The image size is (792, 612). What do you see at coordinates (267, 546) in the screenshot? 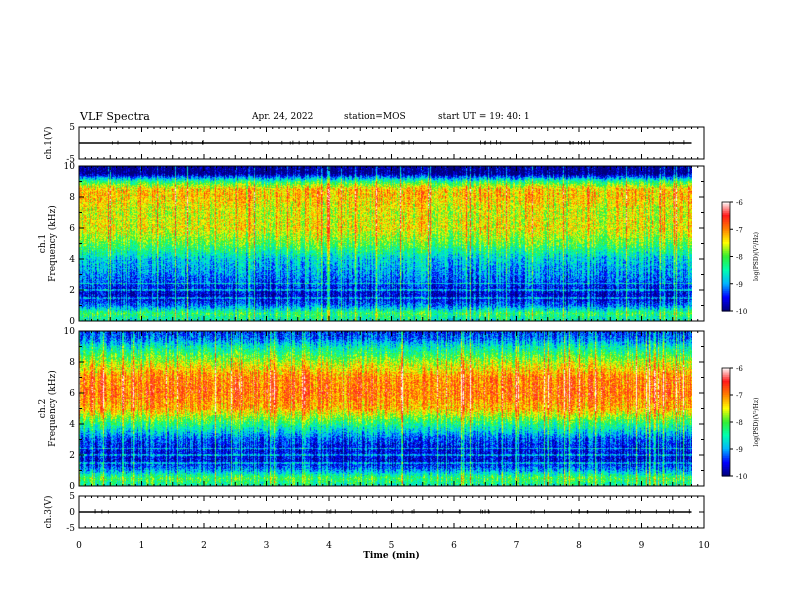
I see `x-tick-label: 3` at bounding box center [267, 546].